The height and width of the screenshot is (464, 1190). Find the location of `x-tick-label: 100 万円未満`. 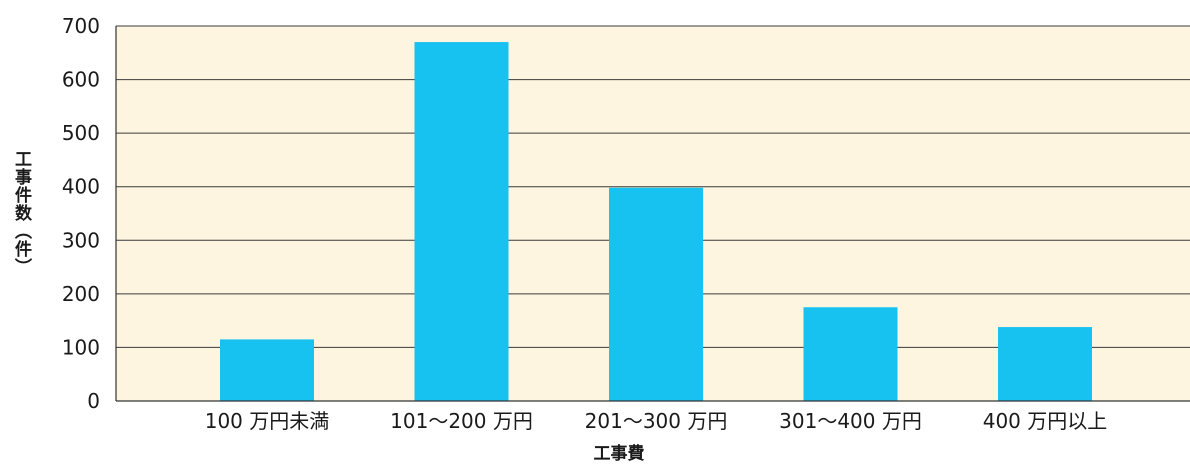

x-tick-label: 100 万円未満 is located at coordinates (267, 421).